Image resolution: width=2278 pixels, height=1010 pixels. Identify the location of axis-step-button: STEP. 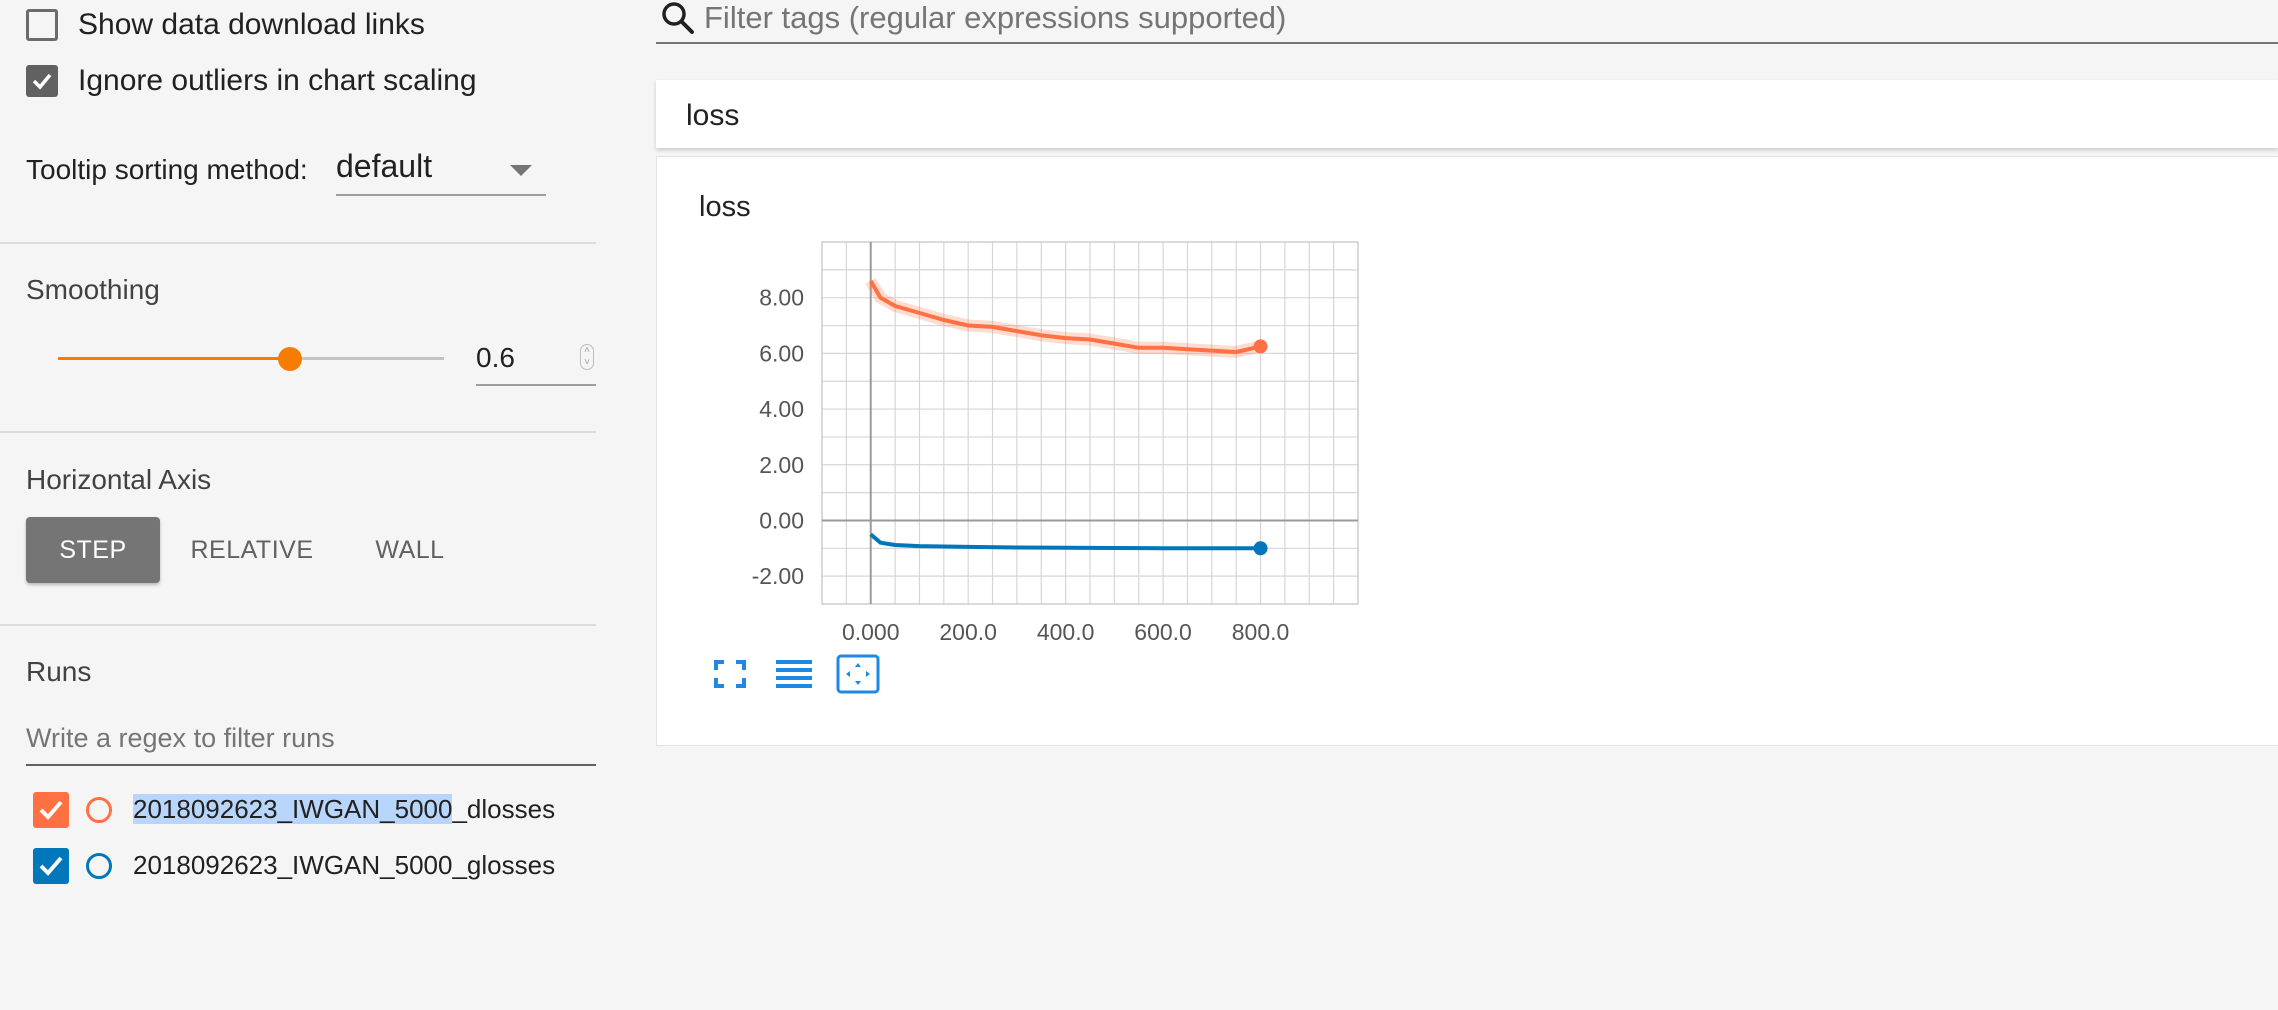
(93, 550).